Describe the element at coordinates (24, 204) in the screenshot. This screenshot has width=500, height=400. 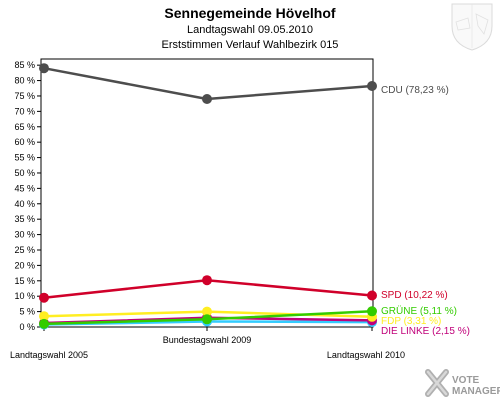
I see `y-tick-label: 40 %` at that location.